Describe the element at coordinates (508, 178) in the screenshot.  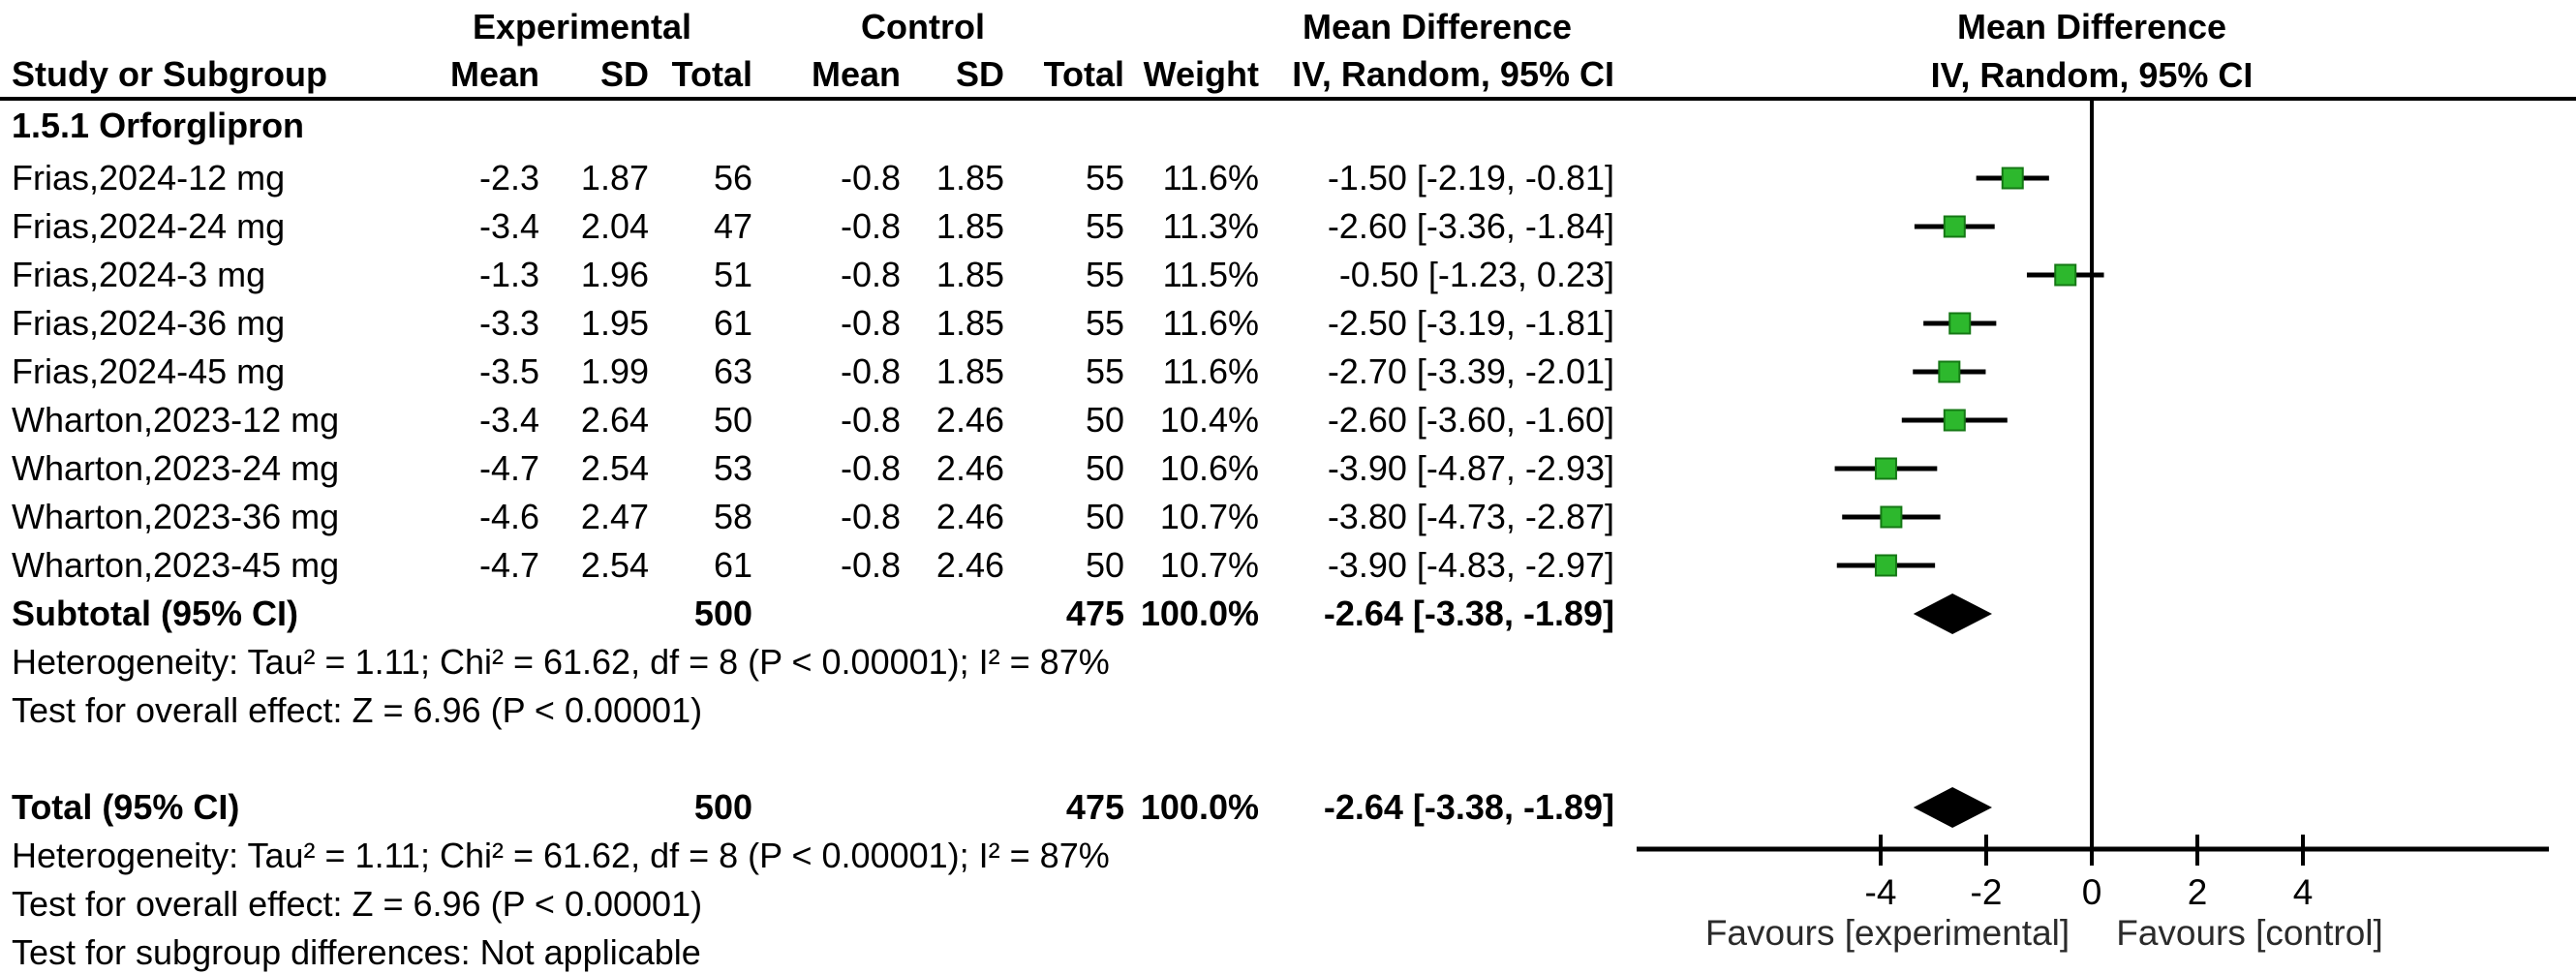
I see `exp-mean: -2.3` at that location.